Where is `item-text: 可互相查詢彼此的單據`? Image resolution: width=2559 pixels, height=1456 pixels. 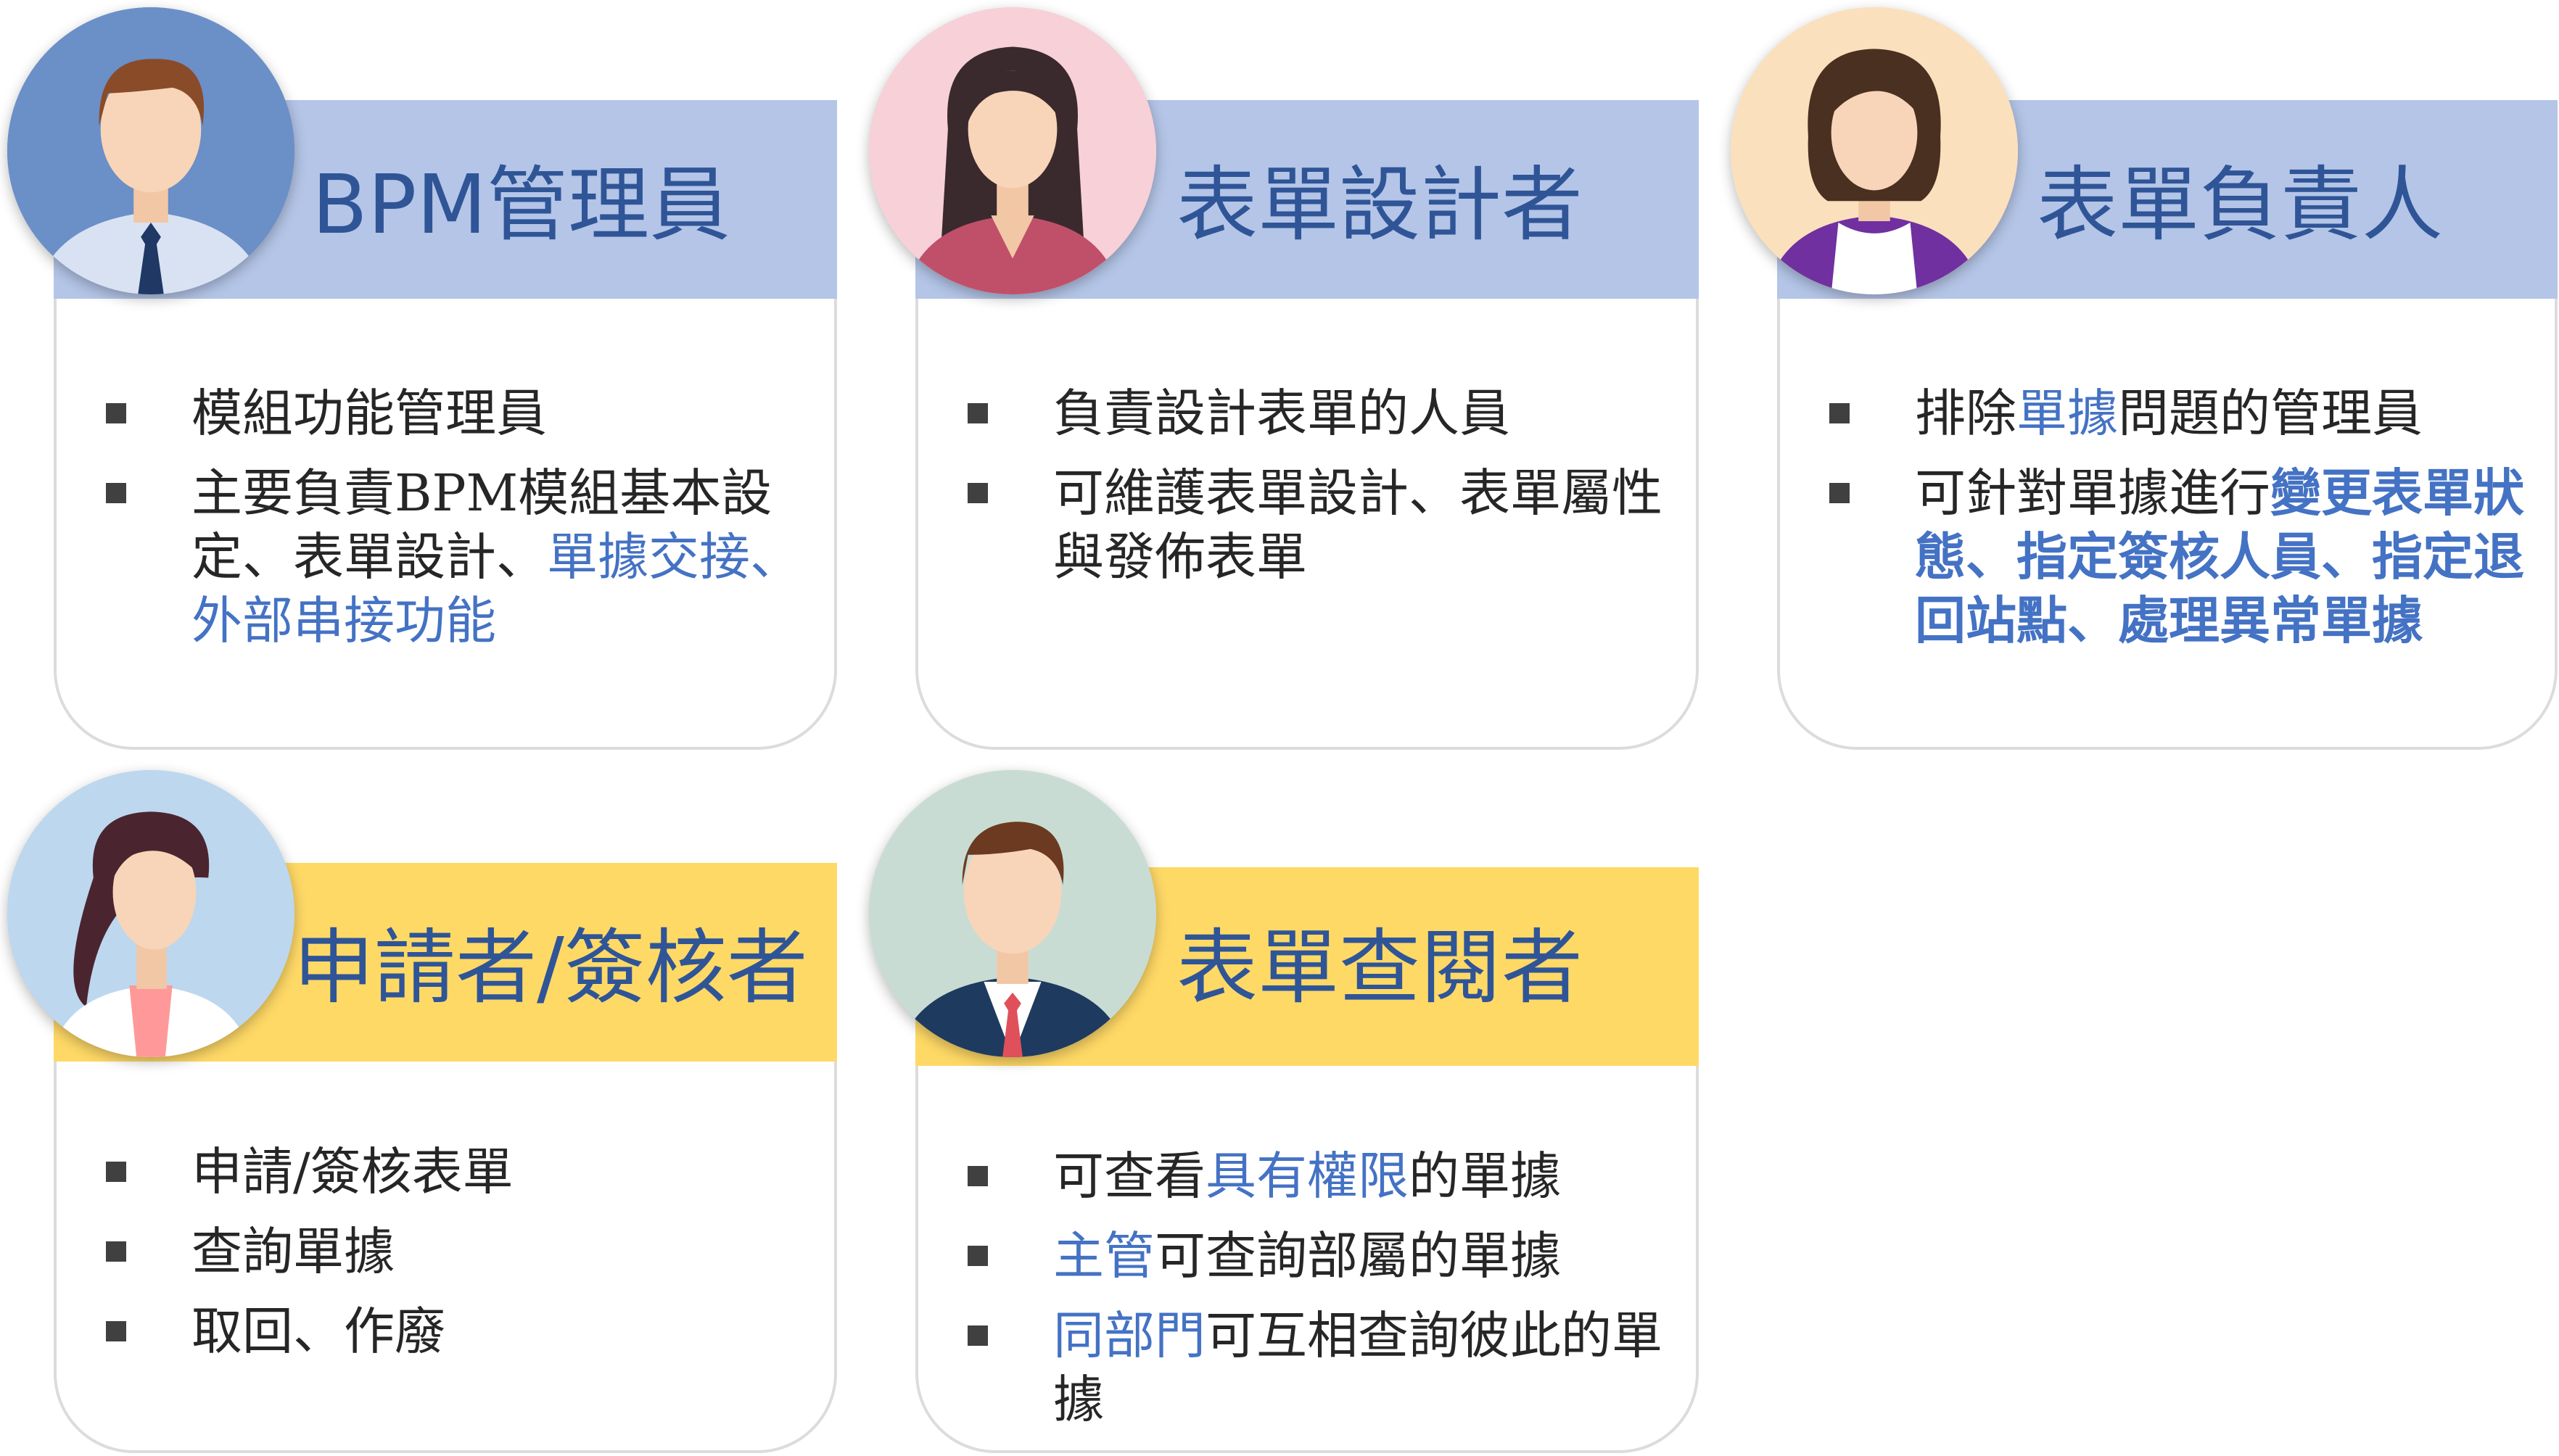
item-text: 可互相查詢彼此的單據 is located at coordinates (1357, 1367).